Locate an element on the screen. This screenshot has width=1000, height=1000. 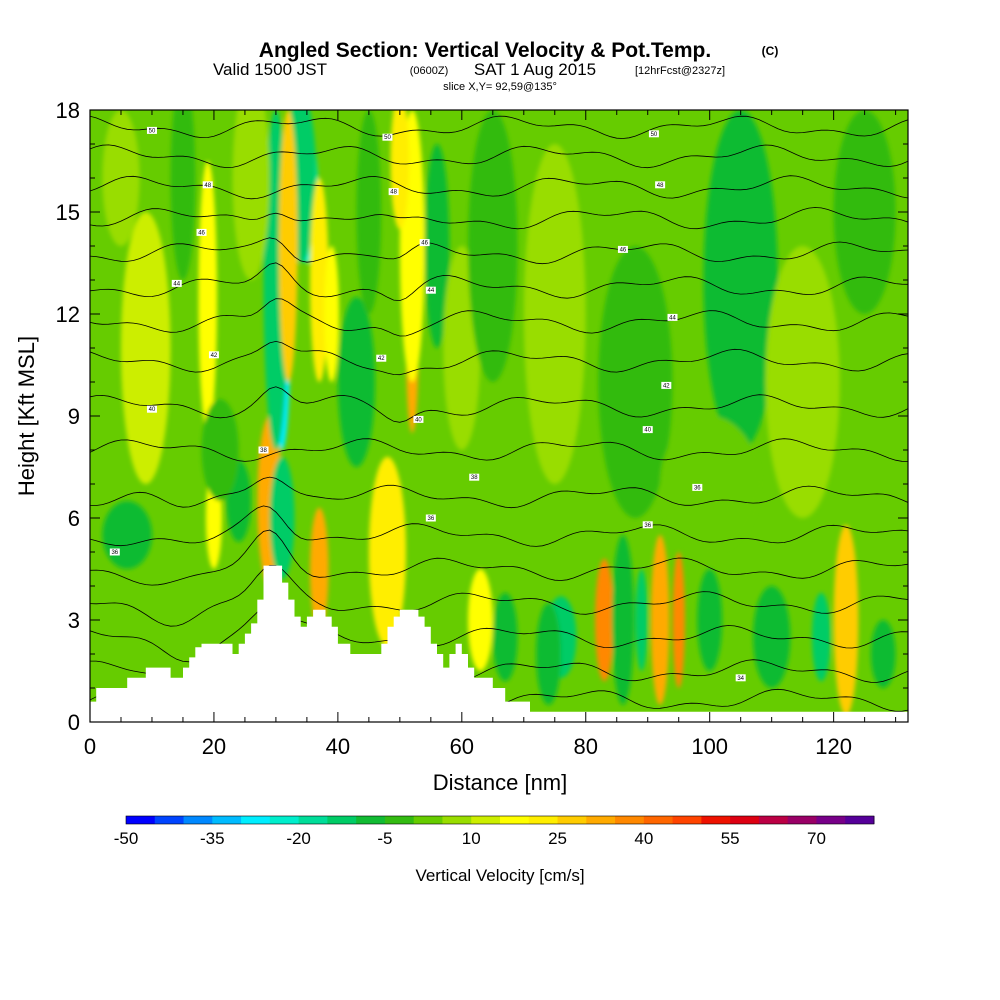
colorbar-tick-label: -20 is located at coordinates (298, 838).